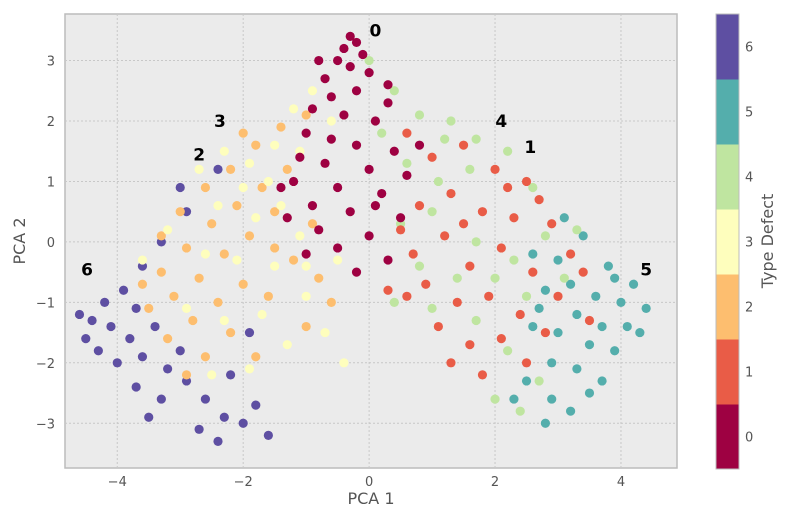  What do you see at coordinates (749, 438) in the screenshot?
I see `colorbar-tick-label: 0` at bounding box center [749, 438].